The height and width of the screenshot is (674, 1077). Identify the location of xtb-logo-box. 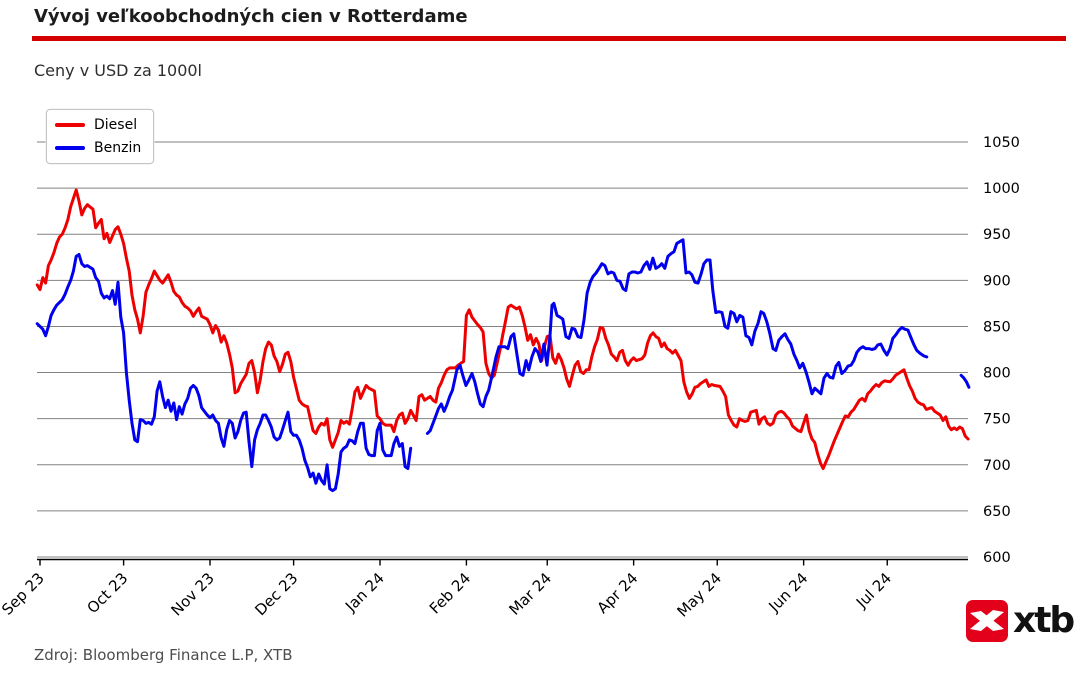
(987, 620).